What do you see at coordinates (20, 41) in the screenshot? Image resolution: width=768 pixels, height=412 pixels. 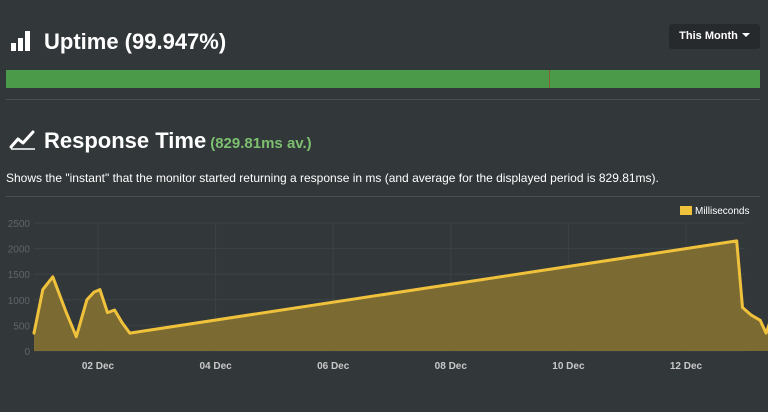 I see `bar-chart-icon` at bounding box center [20, 41].